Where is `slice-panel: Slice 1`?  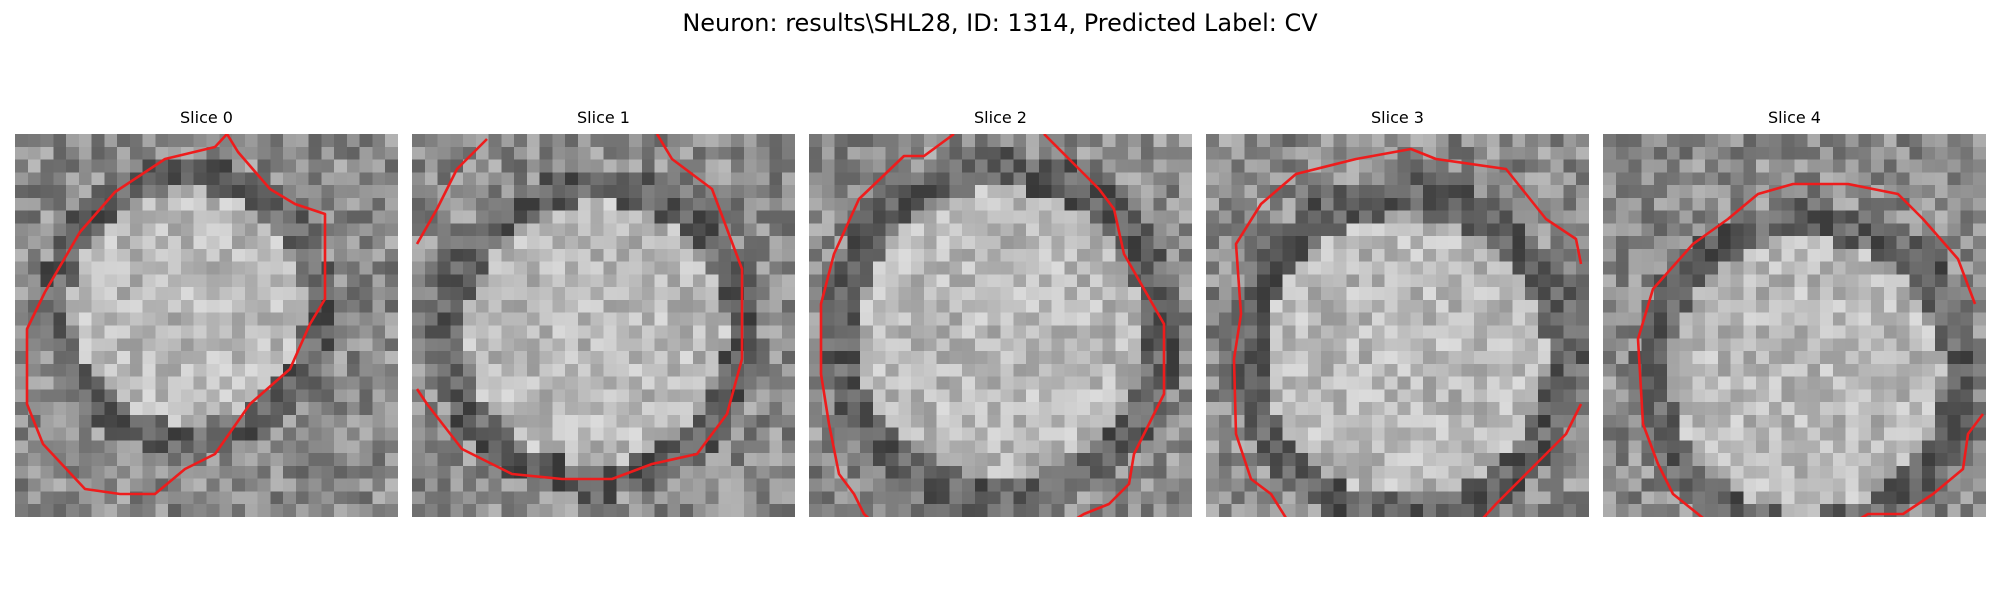 slice-panel: Slice 1 is located at coordinates (603, 313).